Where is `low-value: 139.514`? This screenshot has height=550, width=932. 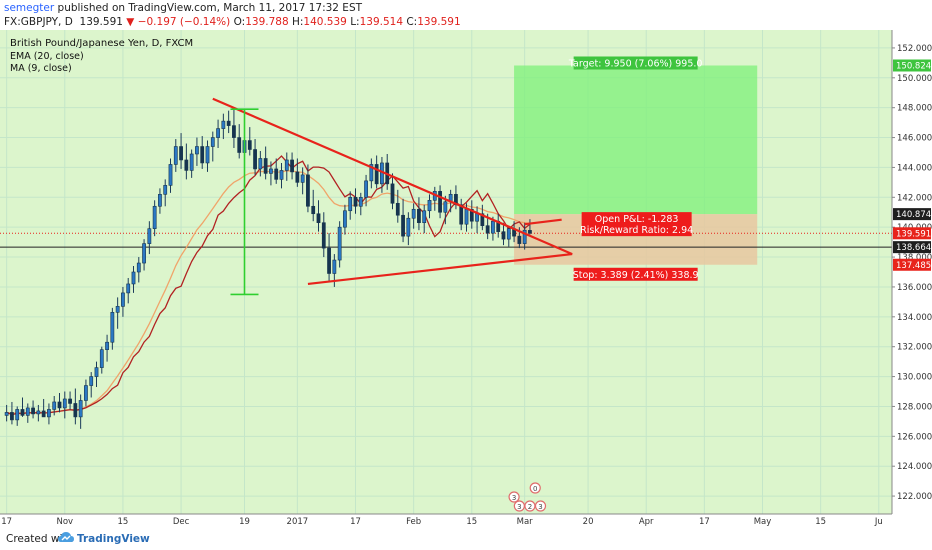 low-value: 139.514 is located at coordinates (381, 22).